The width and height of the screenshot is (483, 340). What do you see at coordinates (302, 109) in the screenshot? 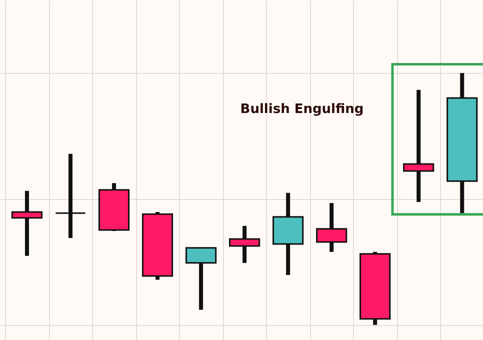
I see `annotation: Bullish Engulfing` at bounding box center [302, 109].